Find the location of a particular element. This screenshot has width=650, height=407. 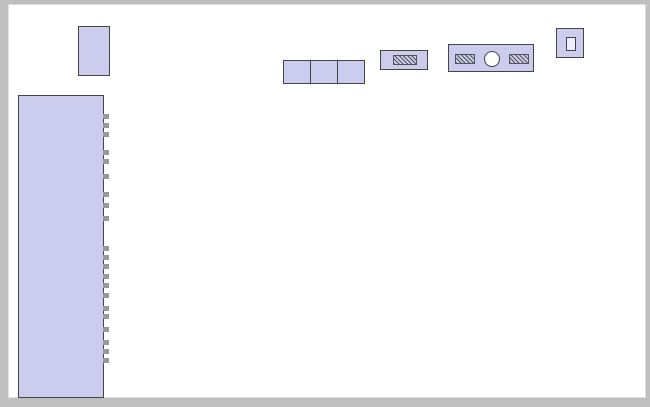

iac-valve-box is located at coordinates (491, 58).